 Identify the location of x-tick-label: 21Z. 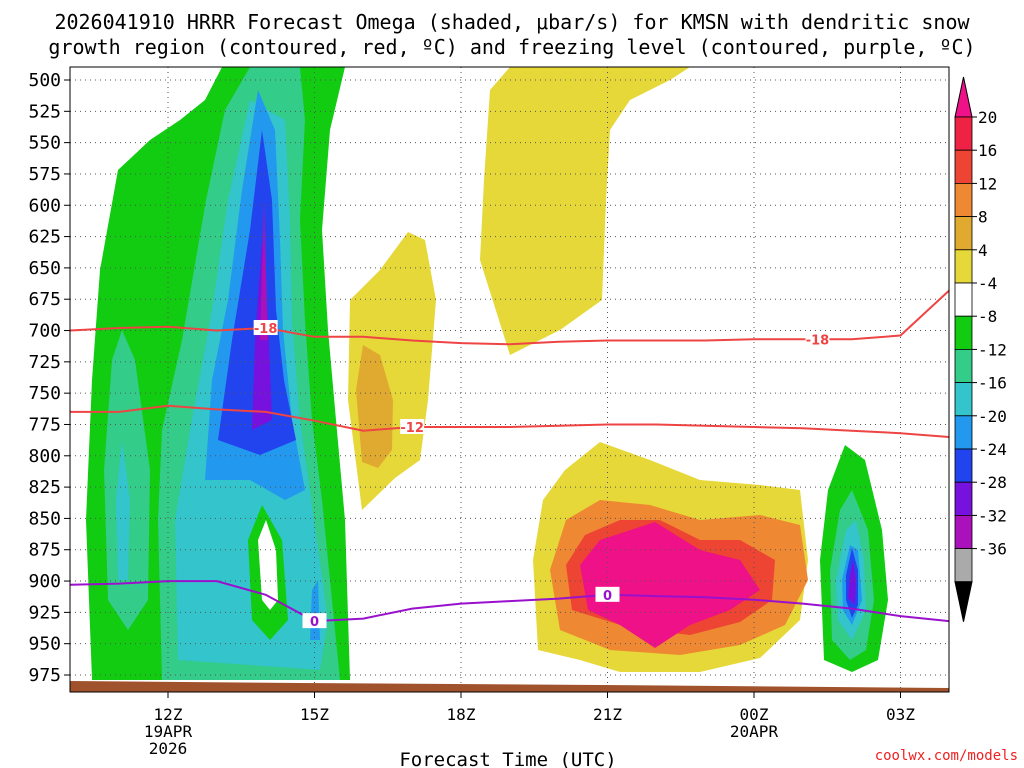
(607, 714).